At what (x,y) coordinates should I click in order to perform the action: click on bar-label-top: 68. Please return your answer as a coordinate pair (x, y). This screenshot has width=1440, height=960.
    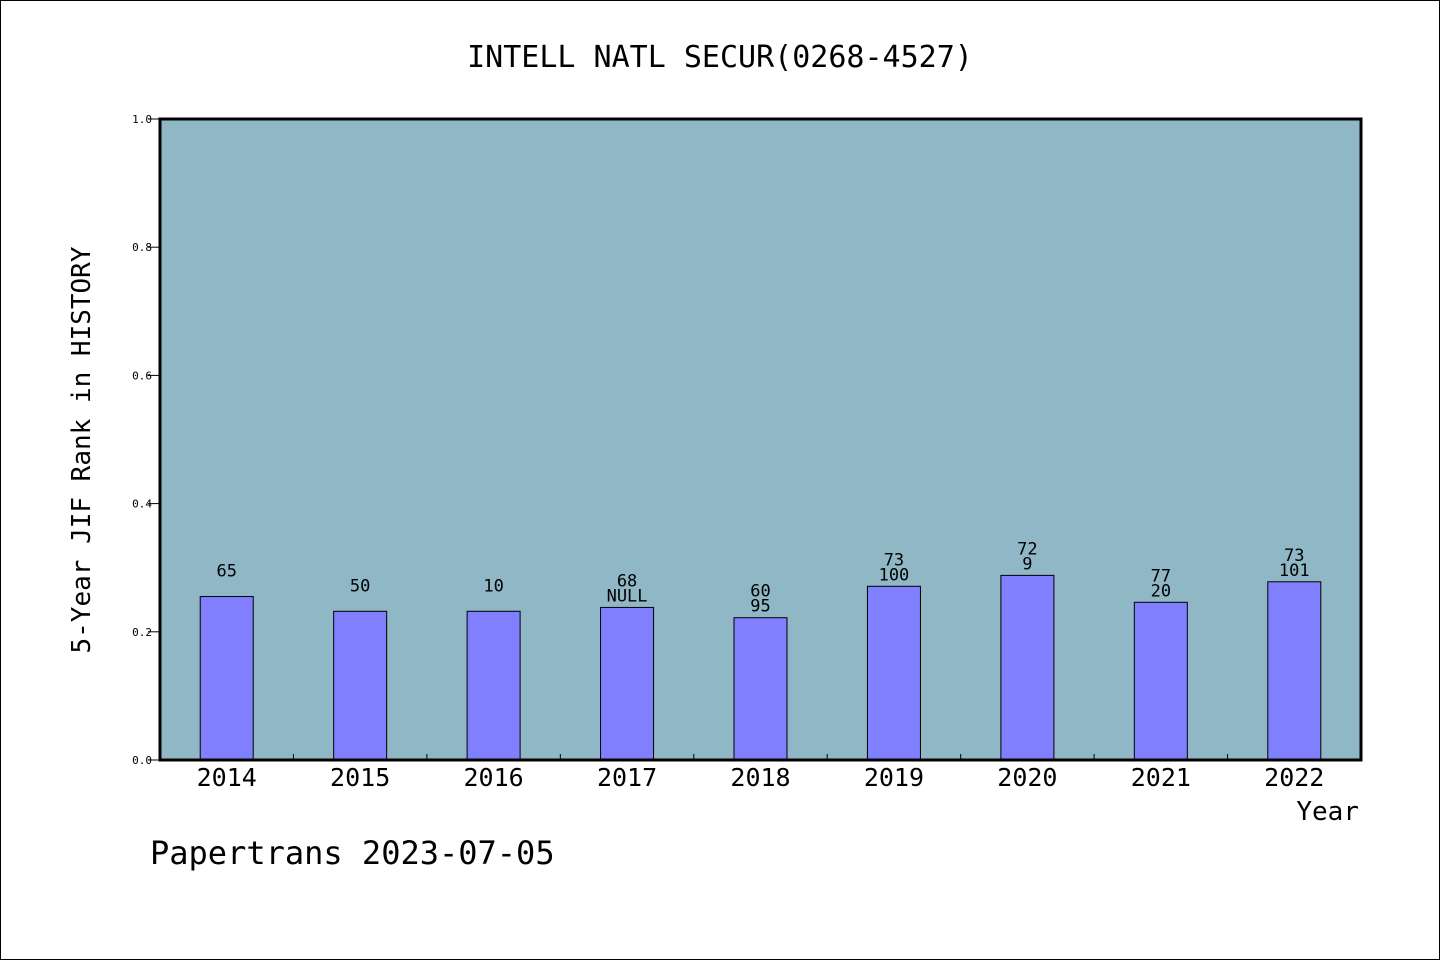
    Looking at the image, I should click on (627, 581).